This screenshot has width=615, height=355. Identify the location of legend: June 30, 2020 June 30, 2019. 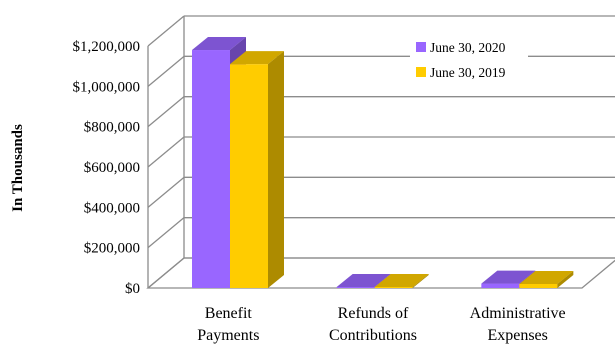
(469, 60).